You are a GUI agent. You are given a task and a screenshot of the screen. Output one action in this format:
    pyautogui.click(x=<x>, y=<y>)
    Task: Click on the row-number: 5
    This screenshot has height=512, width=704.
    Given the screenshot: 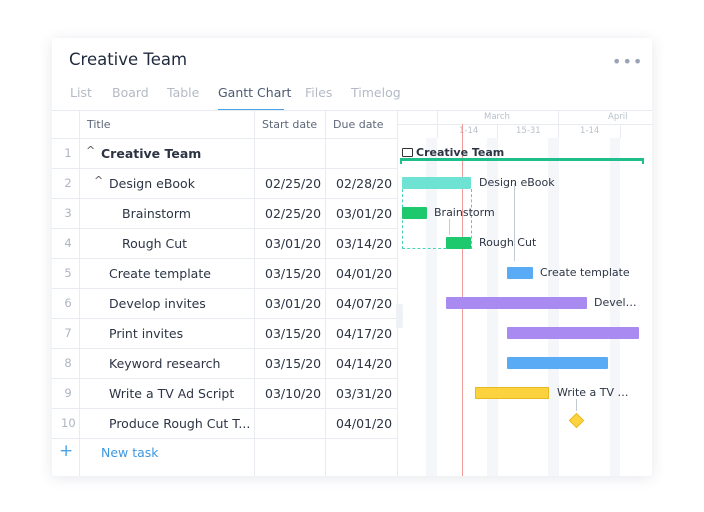 What is the action you would take?
    pyautogui.click(x=68, y=273)
    